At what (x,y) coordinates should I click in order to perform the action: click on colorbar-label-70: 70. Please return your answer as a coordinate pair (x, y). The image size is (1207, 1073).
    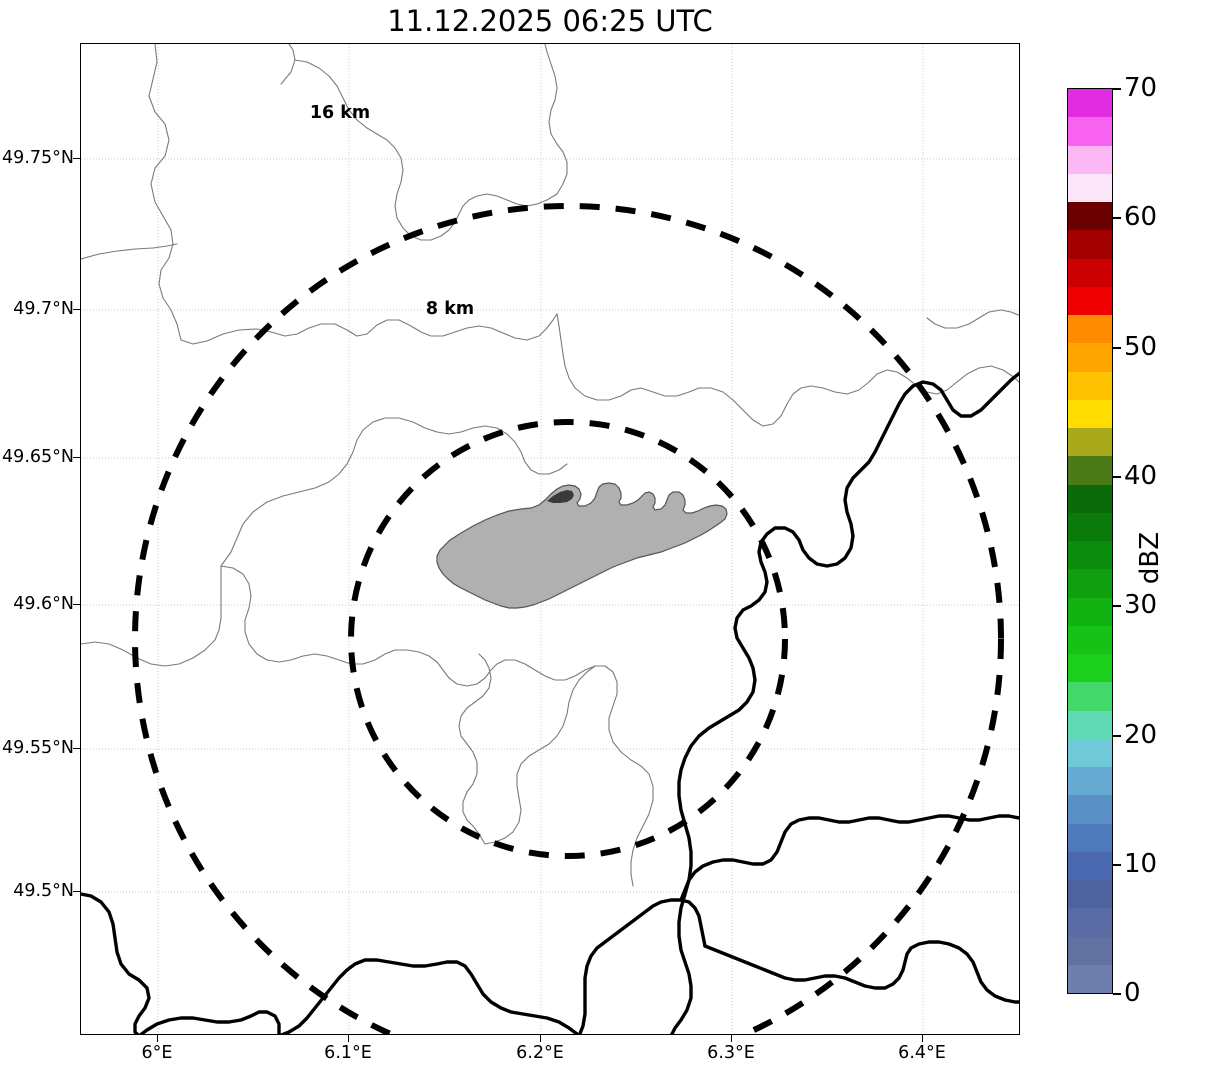
    Looking at the image, I should click on (1141, 88).